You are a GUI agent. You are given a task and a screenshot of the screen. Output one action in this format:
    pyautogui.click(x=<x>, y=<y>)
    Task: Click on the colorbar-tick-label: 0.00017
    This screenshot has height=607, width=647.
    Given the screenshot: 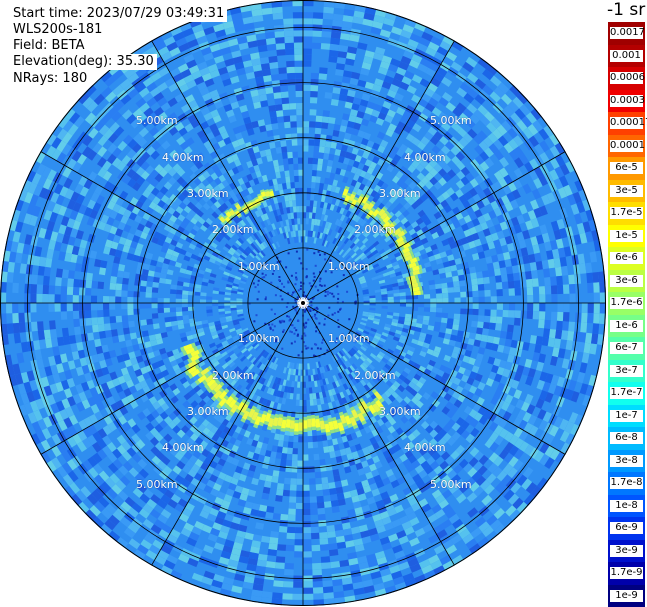 What is the action you would take?
    pyautogui.click(x=628, y=123)
    